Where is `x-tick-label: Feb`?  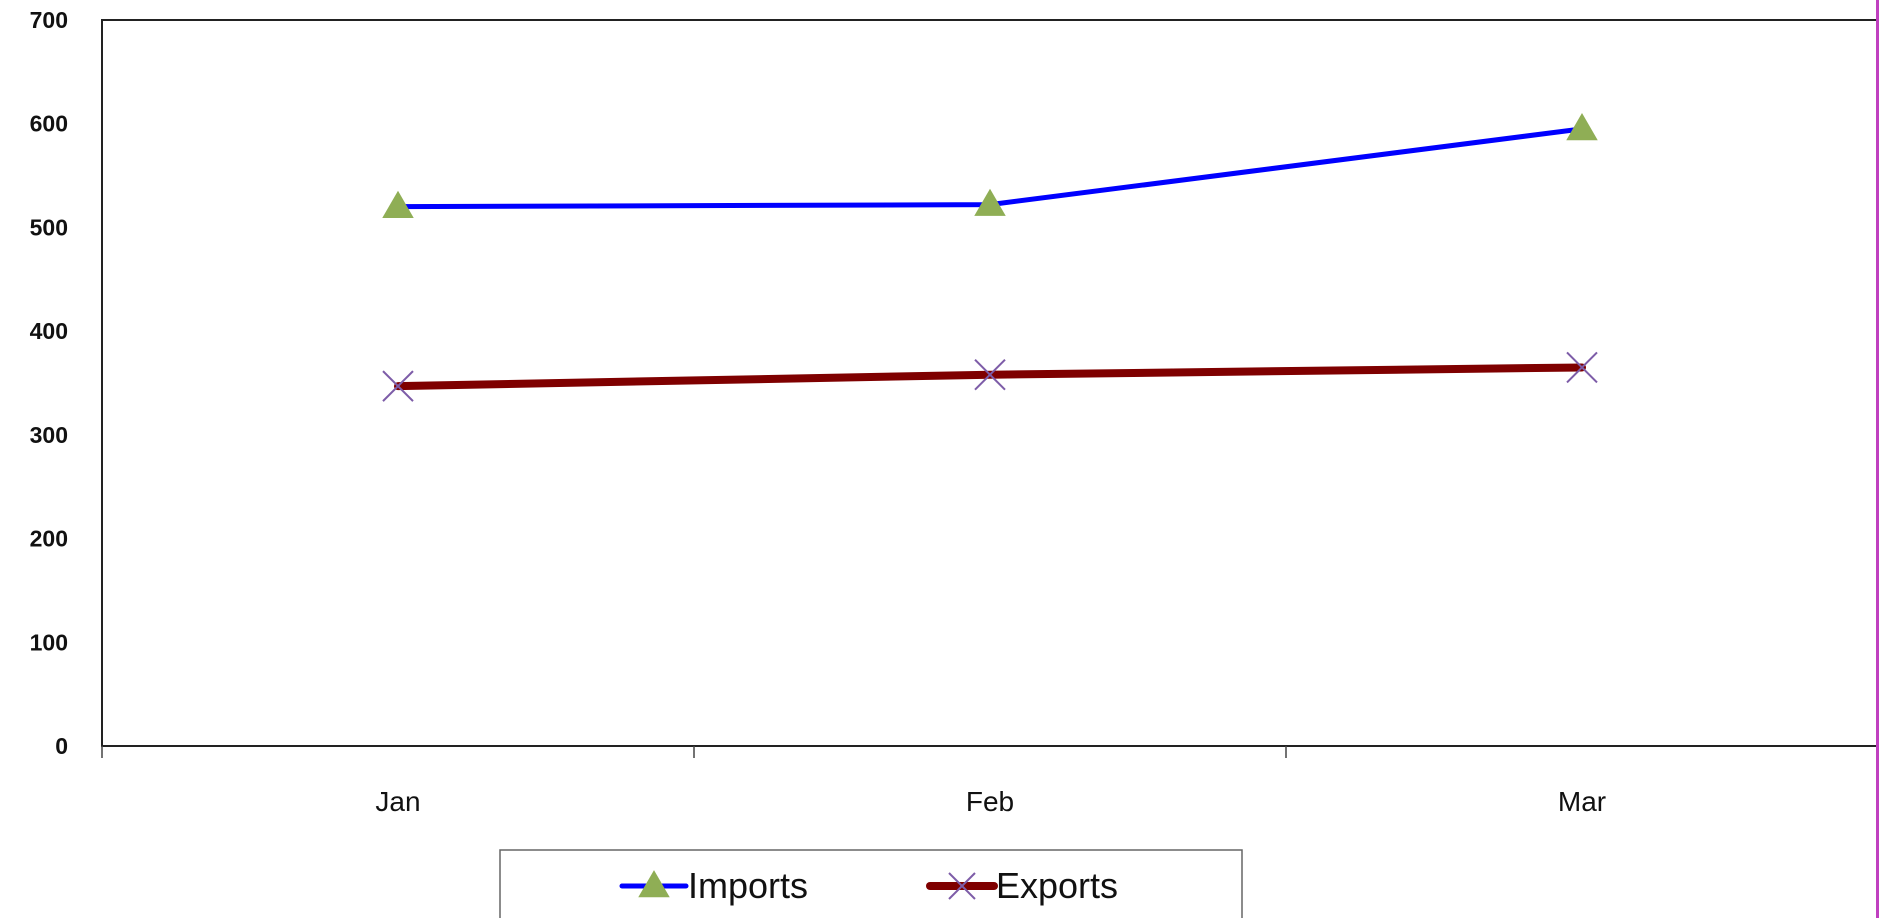
x-tick-label: Feb is located at coordinates (990, 801).